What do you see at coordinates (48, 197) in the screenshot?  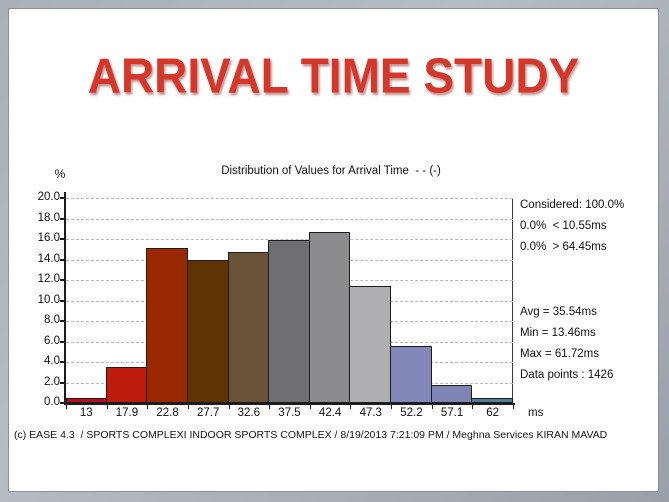 I see `y-tick-label: 20.0` at bounding box center [48, 197].